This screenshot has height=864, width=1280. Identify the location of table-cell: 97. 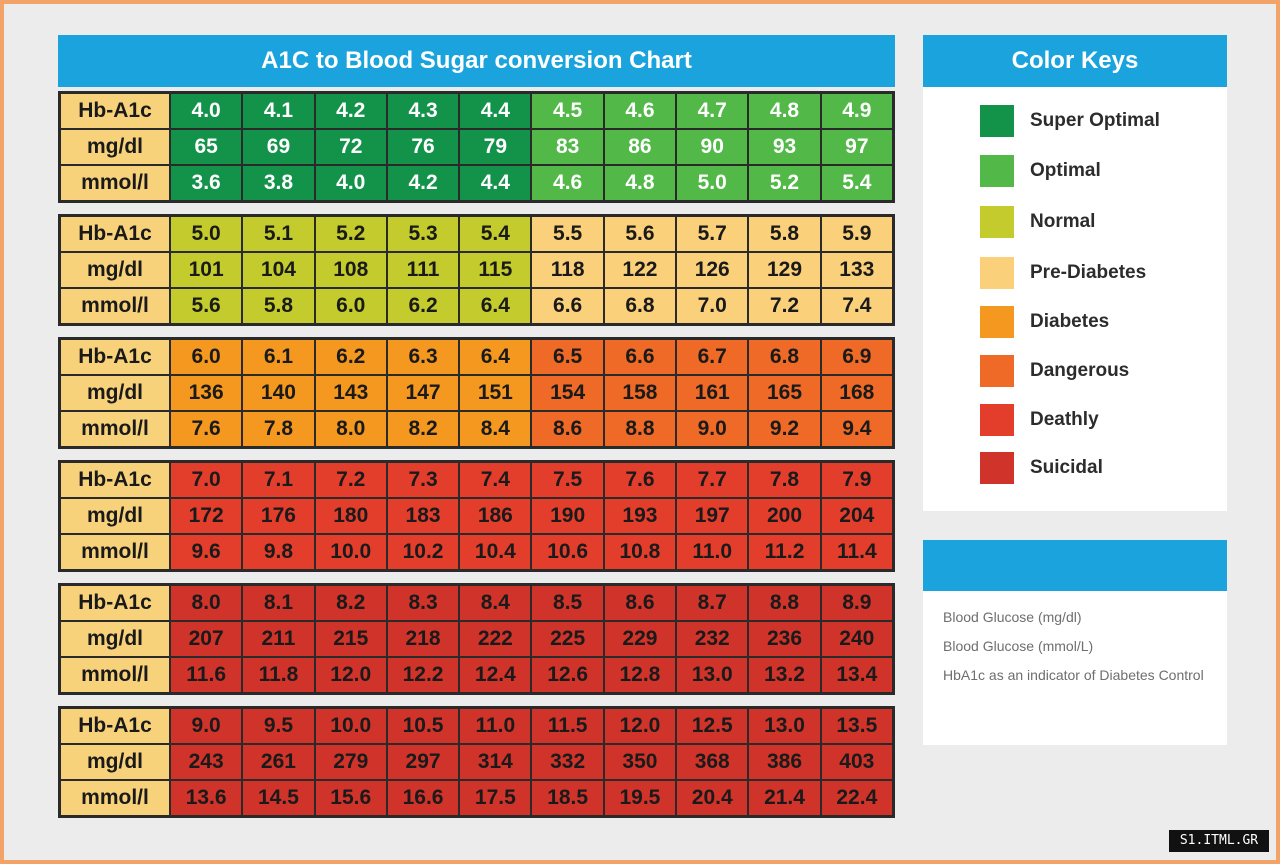
(856, 147).